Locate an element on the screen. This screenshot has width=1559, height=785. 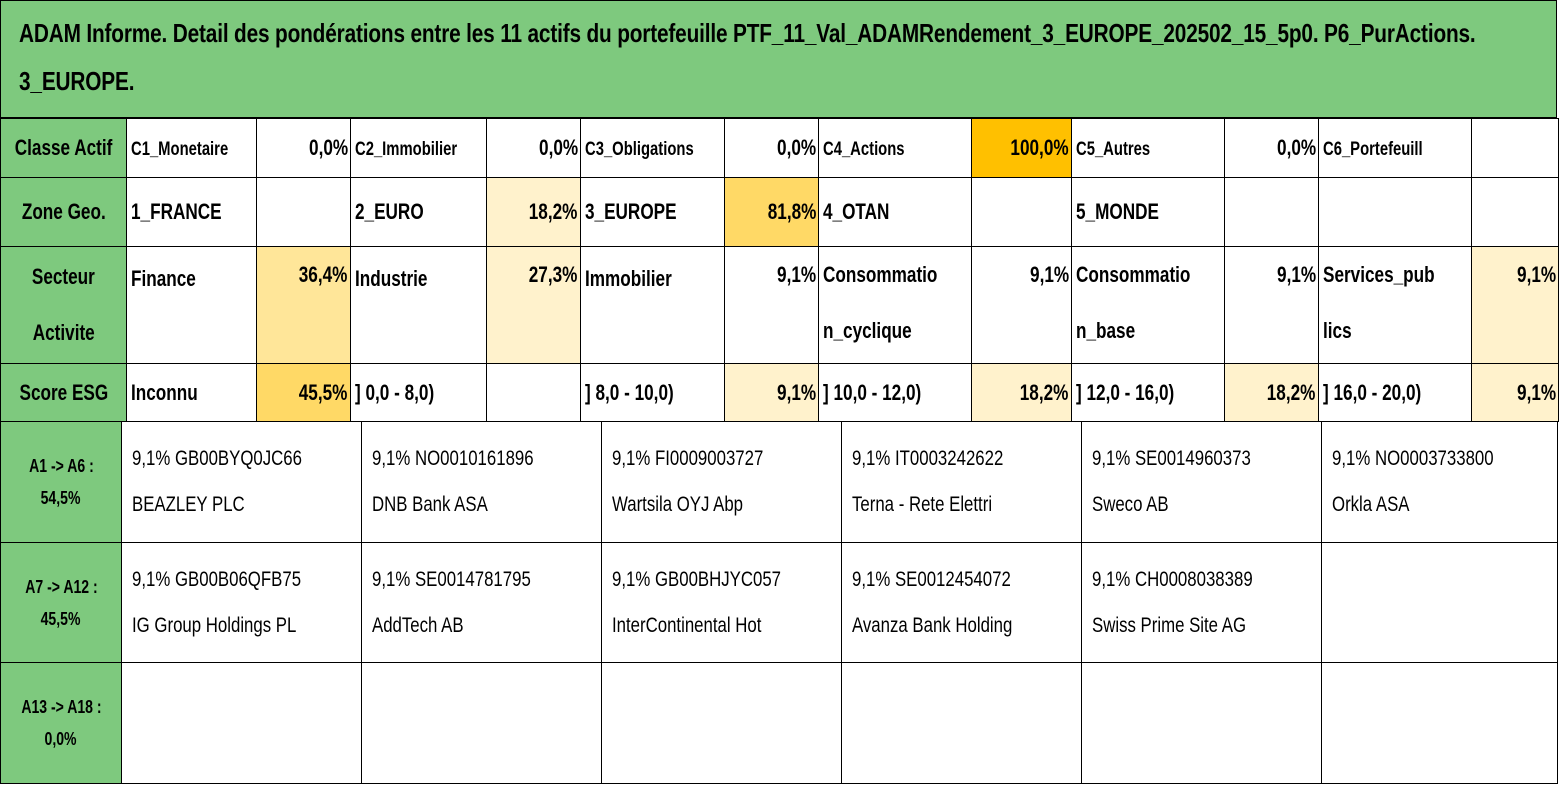
asset-name: BEAZLEY PLC is located at coordinates (188, 504).